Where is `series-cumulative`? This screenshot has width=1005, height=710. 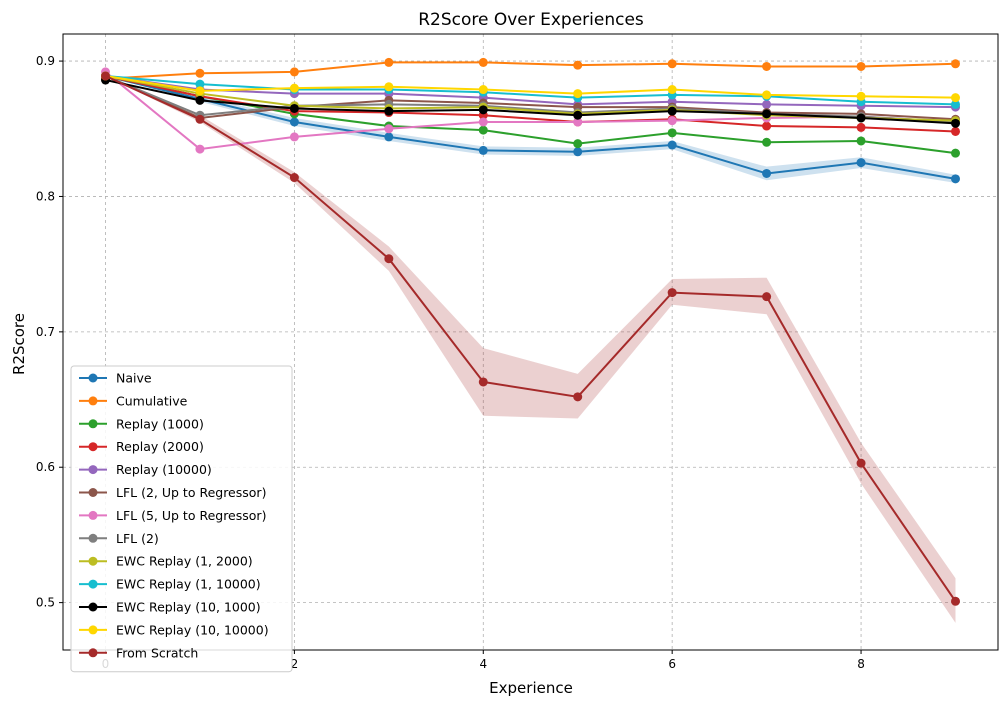 series-cumulative is located at coordinates (530, 70).